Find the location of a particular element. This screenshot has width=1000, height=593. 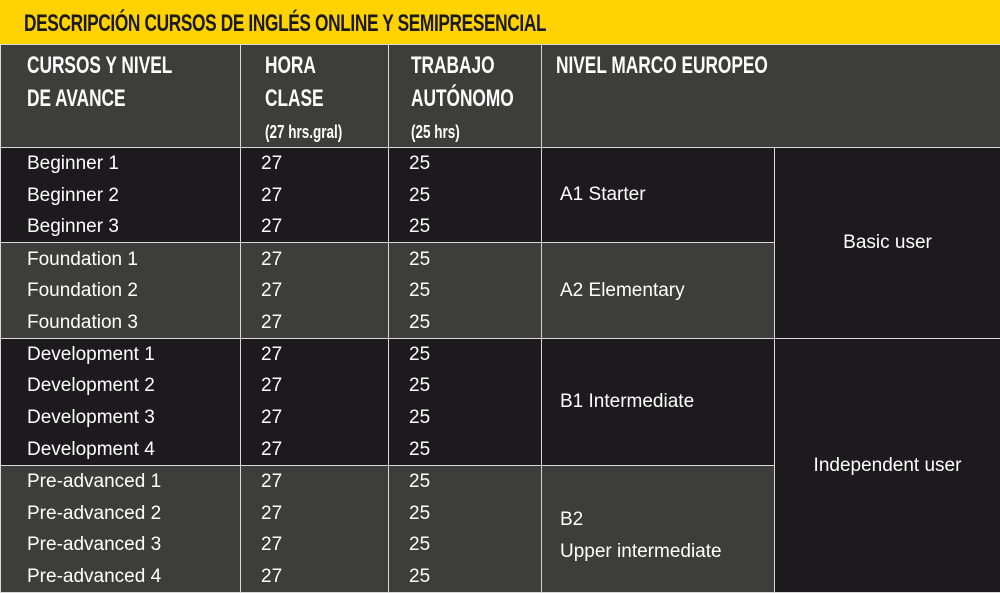

level-text: Upper intermediate is located at coordinates (641, 552).